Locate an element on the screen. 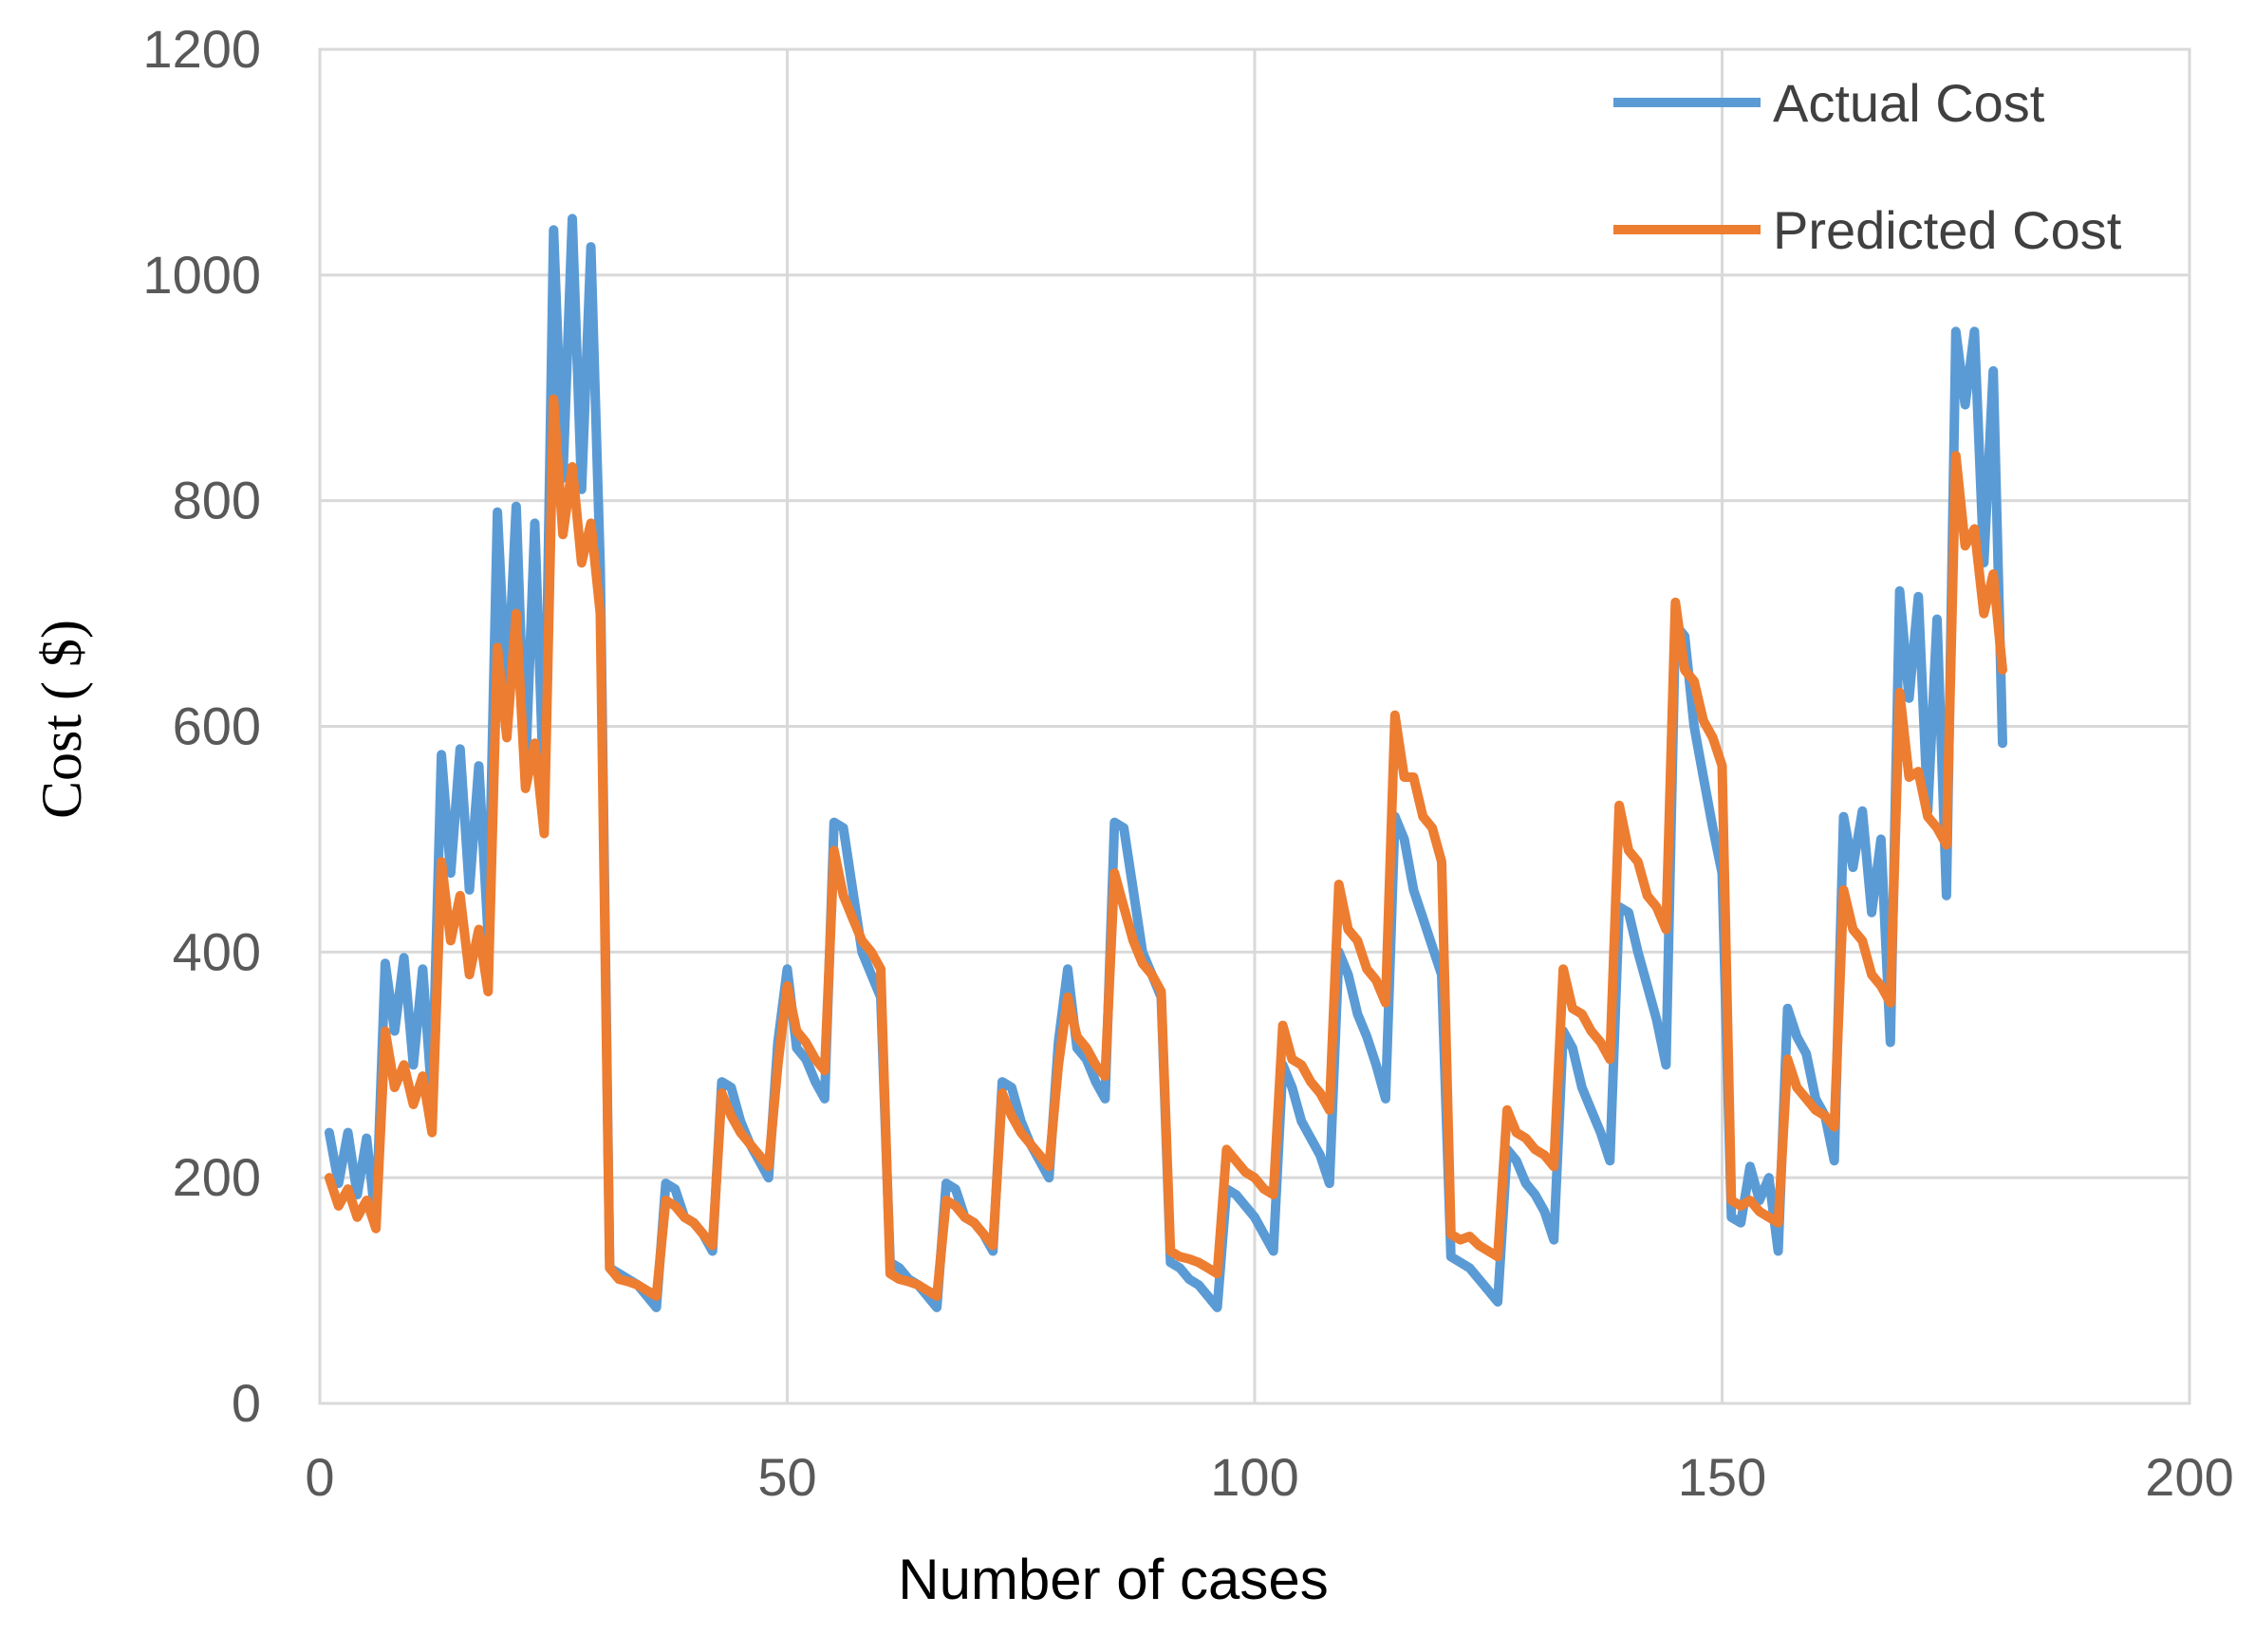 The image size is (2255, 1652). y-tick-label: 1200 is located at coordinates (201, 49).